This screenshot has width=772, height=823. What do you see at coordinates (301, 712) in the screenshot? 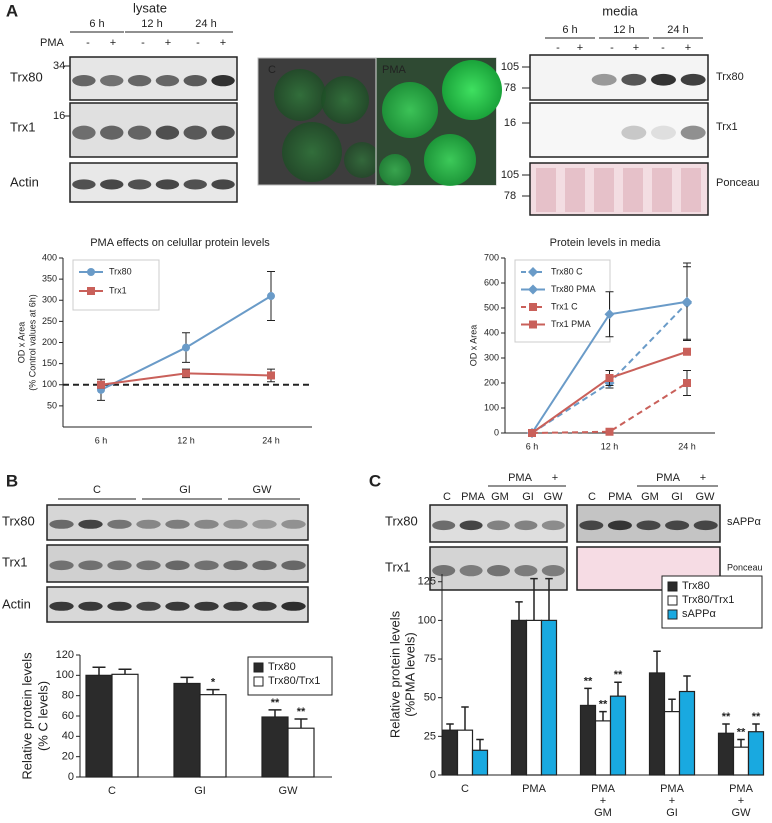
I see `significance-label: **` at bounding box center [301, 712].